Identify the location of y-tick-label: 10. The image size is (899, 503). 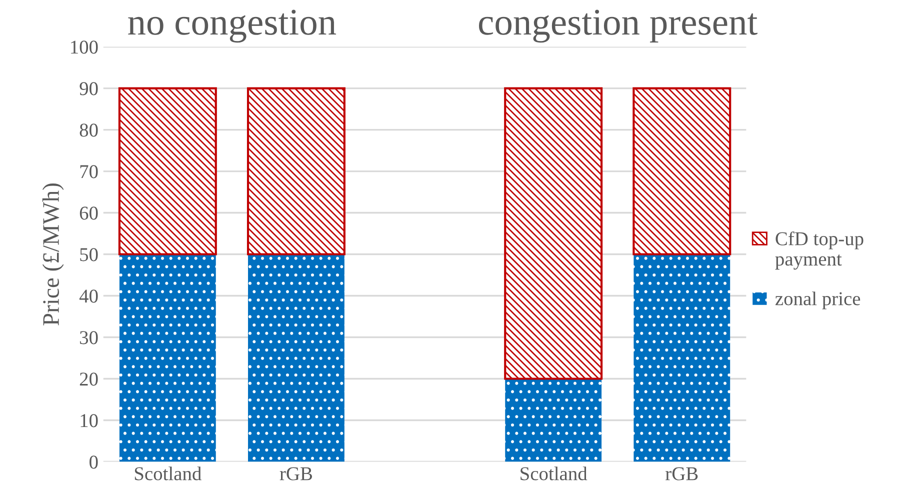
(89, 421).